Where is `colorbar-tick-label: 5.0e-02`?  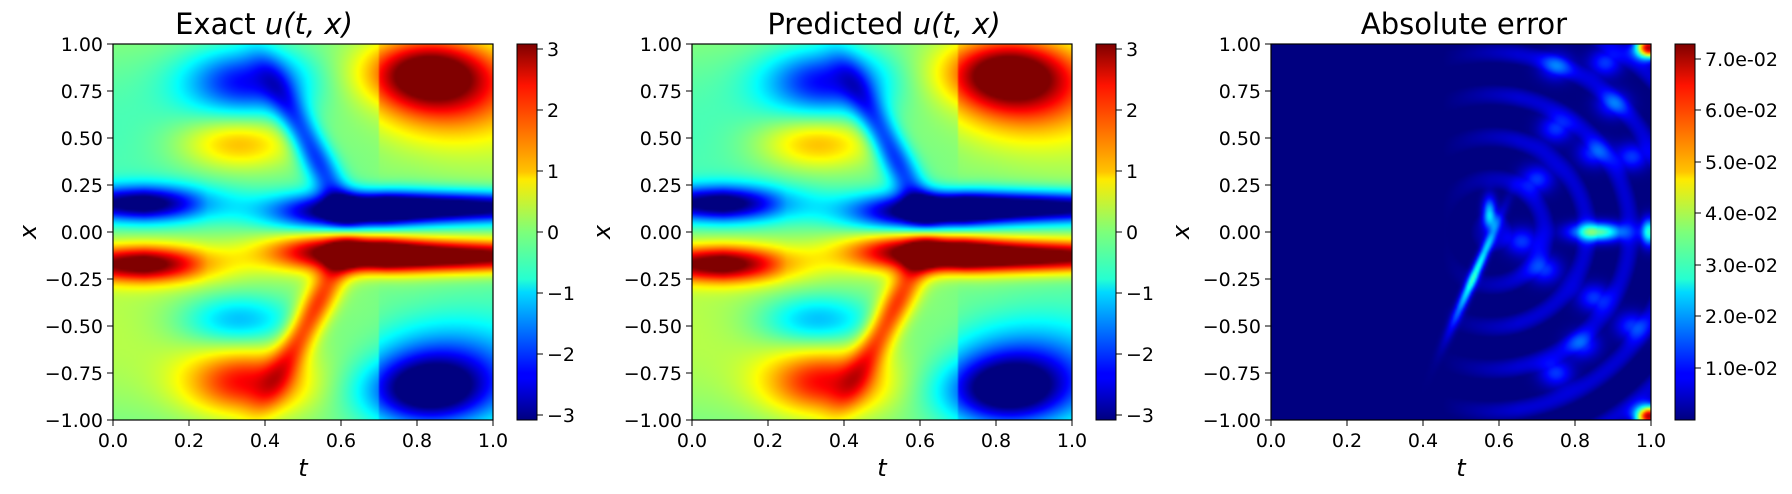 colorbar-tick-label: 5.0e-02 is located at coordinates (1741, 163).